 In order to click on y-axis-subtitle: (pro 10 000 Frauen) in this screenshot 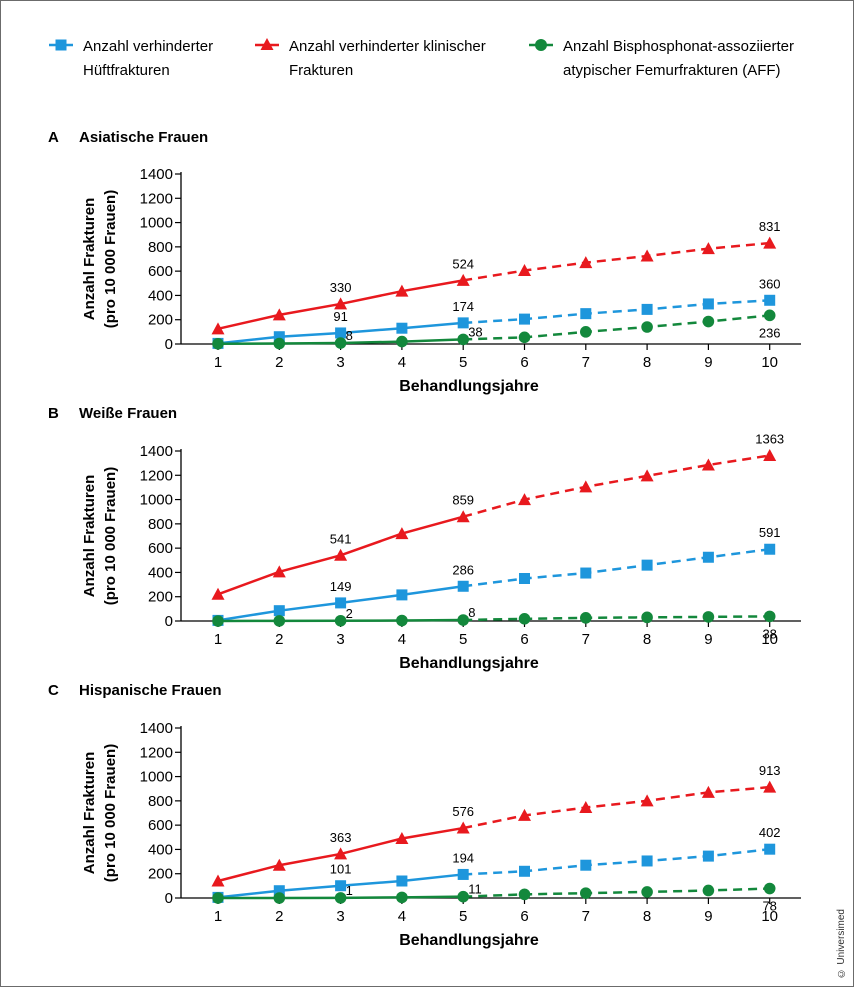, I will do `click(110, 536)`.